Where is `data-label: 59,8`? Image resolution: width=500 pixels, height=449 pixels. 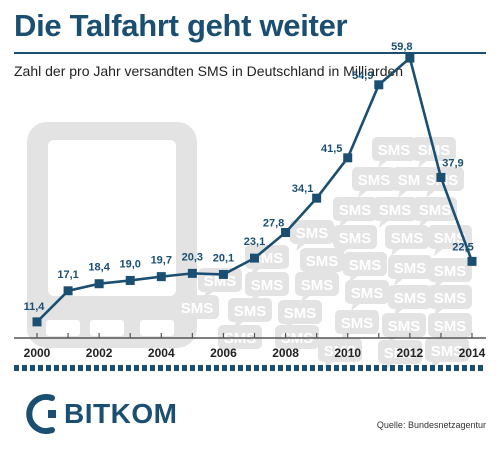
data-label: 59,8 is located at coordinates (401, 47).